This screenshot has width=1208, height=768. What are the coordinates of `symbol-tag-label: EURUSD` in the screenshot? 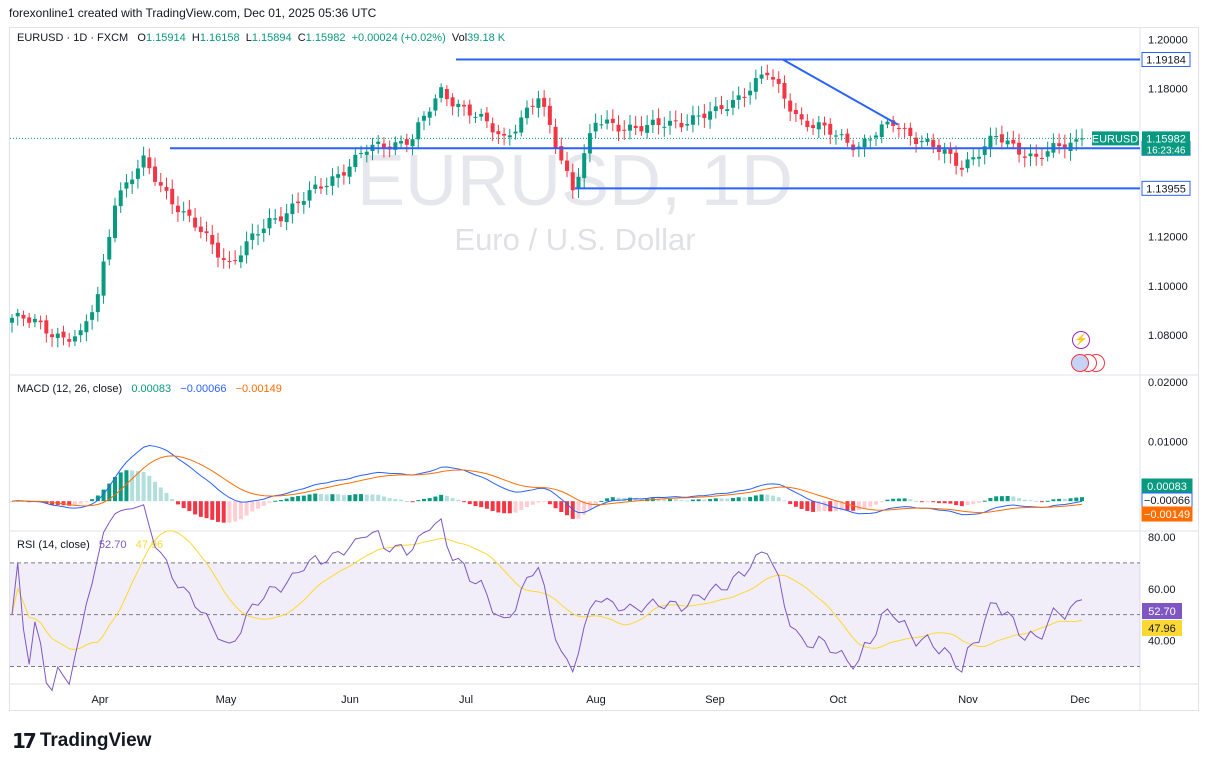 It's located at (1115, 139).